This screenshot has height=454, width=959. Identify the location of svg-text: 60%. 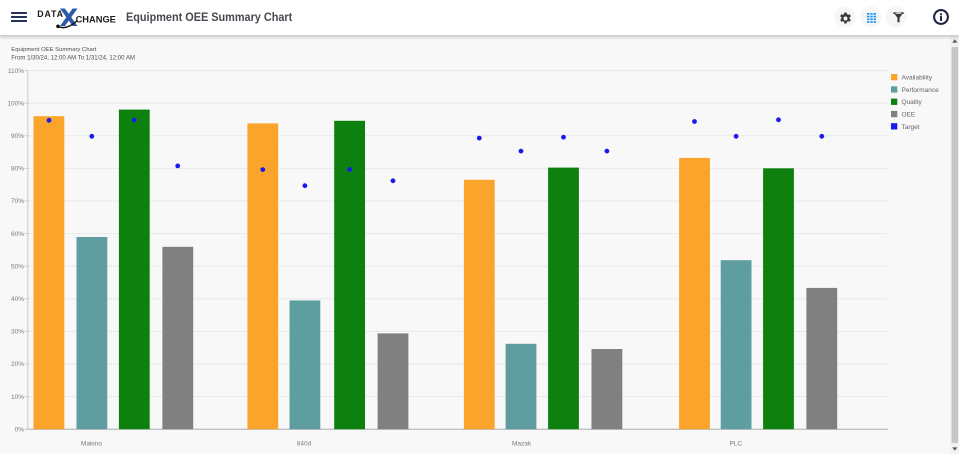
(17, 234).